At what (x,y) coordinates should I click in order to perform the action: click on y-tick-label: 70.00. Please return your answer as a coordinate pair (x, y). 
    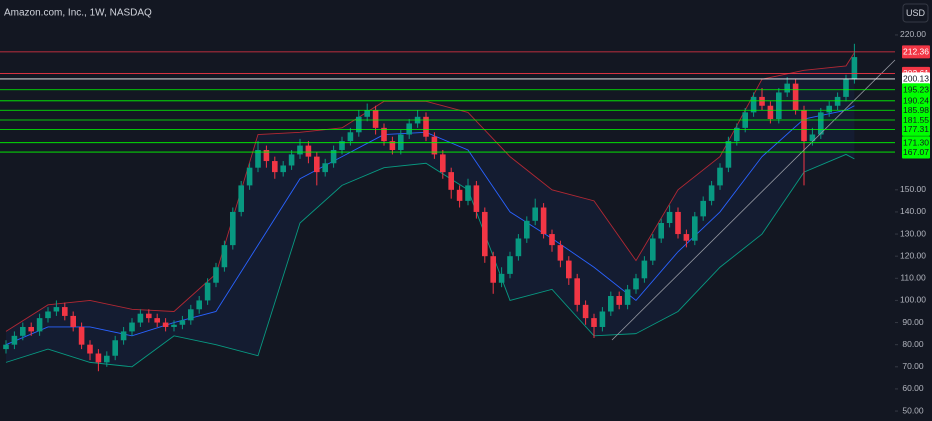
    Looking at the image, I should click on (913, 366).